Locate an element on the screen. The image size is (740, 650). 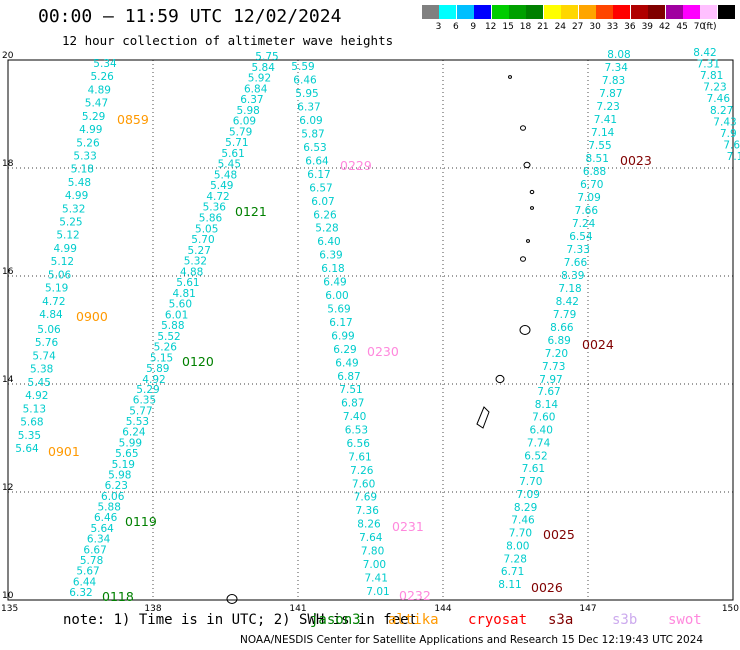
pass-time-label: 0900 is located at coordinates (92, 316).